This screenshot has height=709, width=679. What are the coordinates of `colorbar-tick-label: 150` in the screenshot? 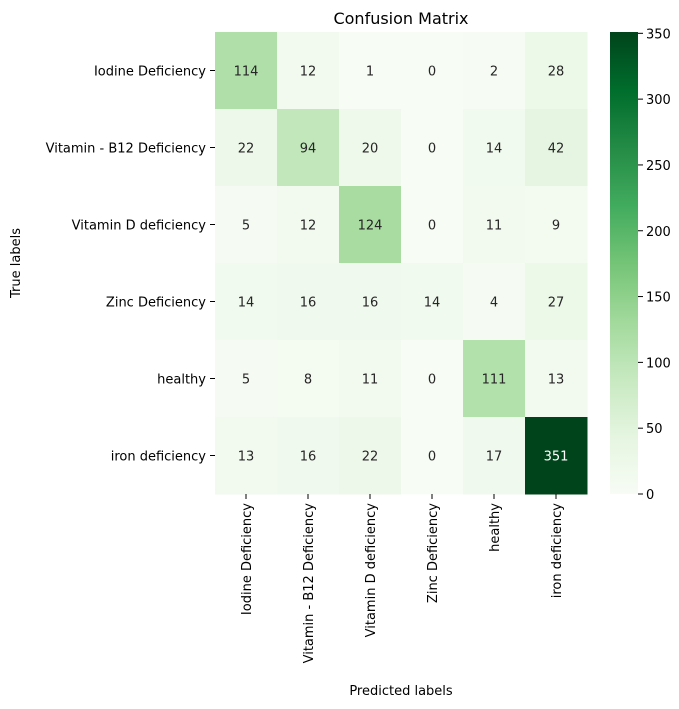 It's located at (658, 298).